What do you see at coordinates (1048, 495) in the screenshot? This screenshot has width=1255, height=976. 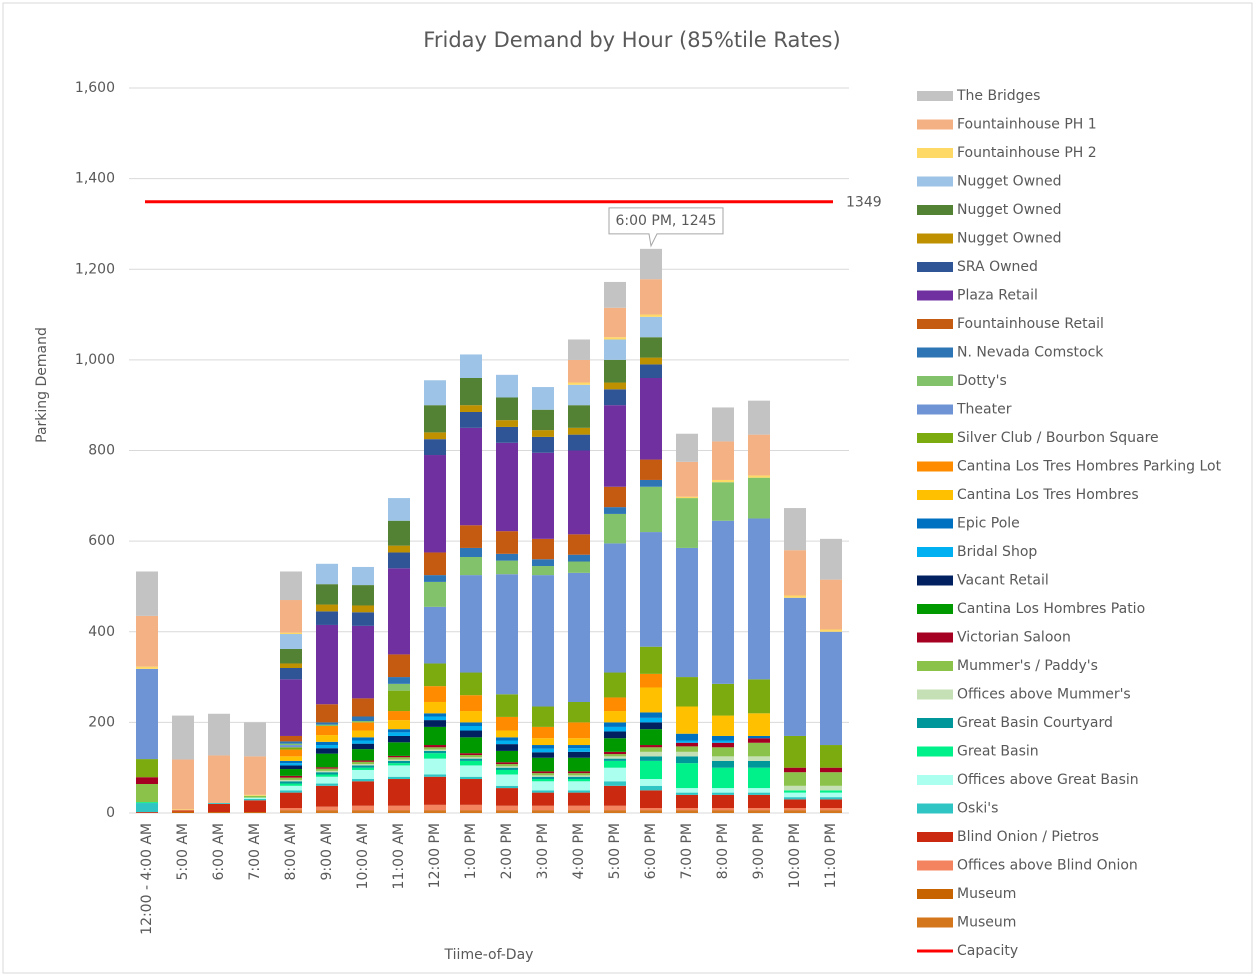 I see `legend-label: Cantina Los Tres Hombres` at bounding box center [1048, 495].